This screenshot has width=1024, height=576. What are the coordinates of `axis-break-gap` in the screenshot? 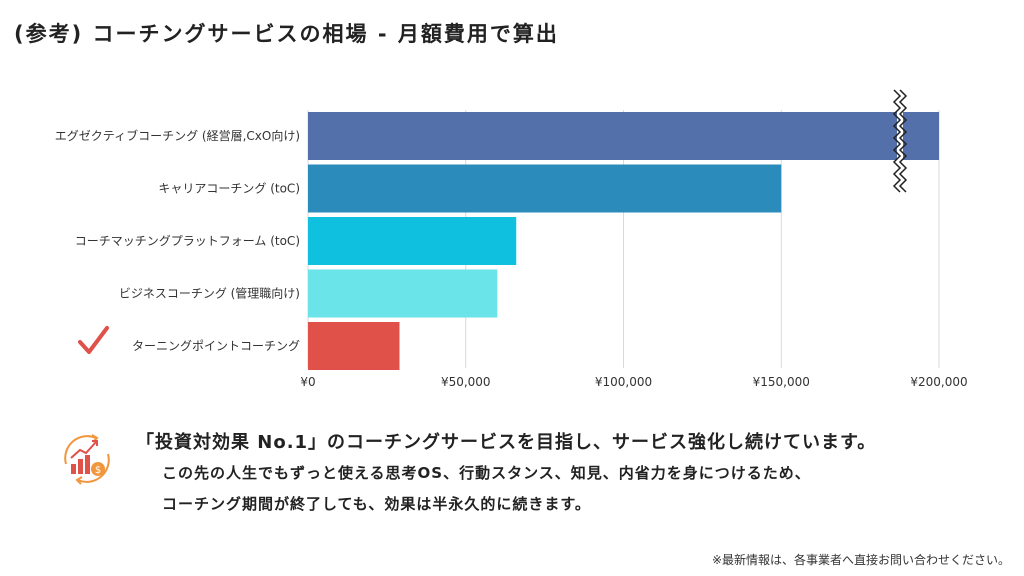 It's located at (900, 141).